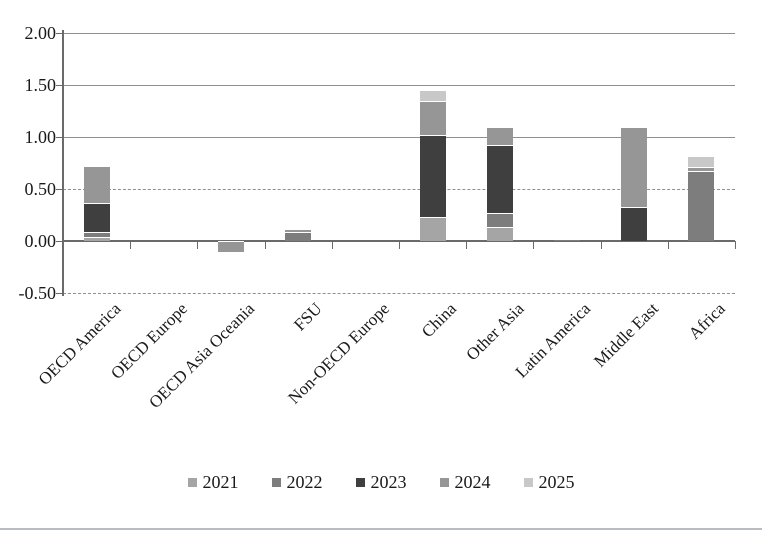 Image resolution: width=762 pixels, height=534 pixels. Describe the element at coordinates (59, 33) in the screenshot. I see `y-axis-tick-2.00` at that location.